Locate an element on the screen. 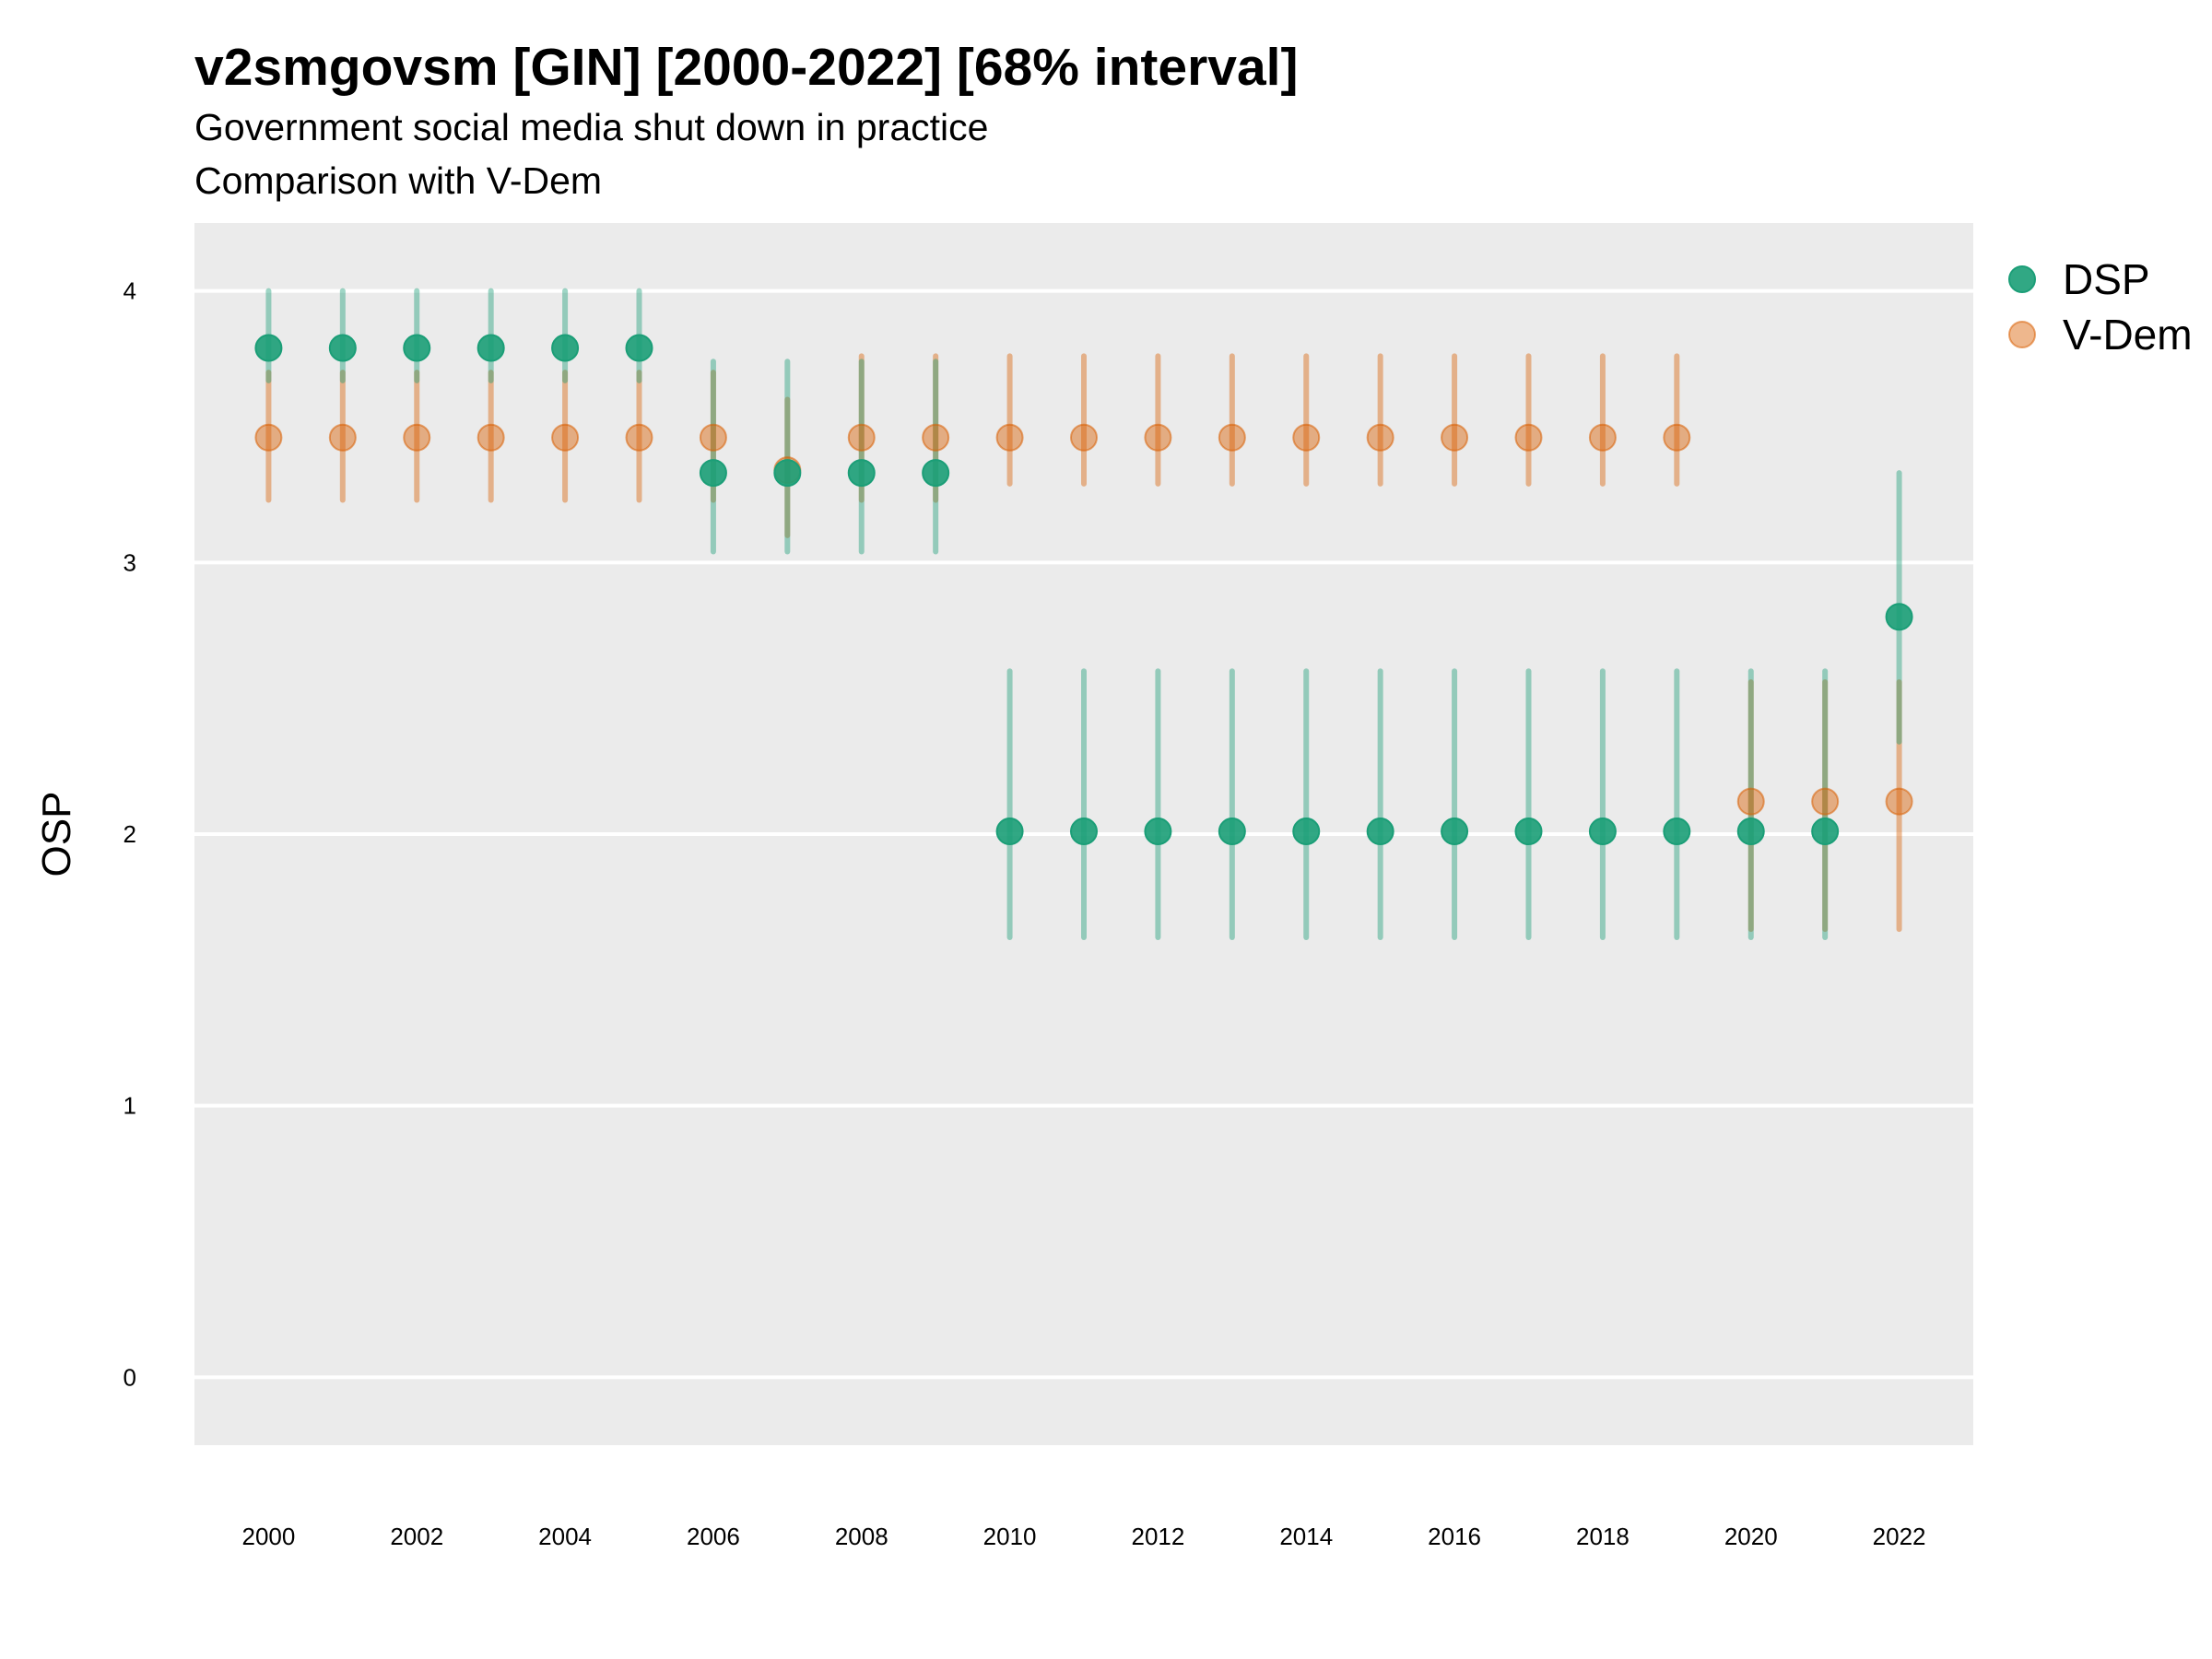  point-dsp-2019 is located at coordinates (1677, 832).